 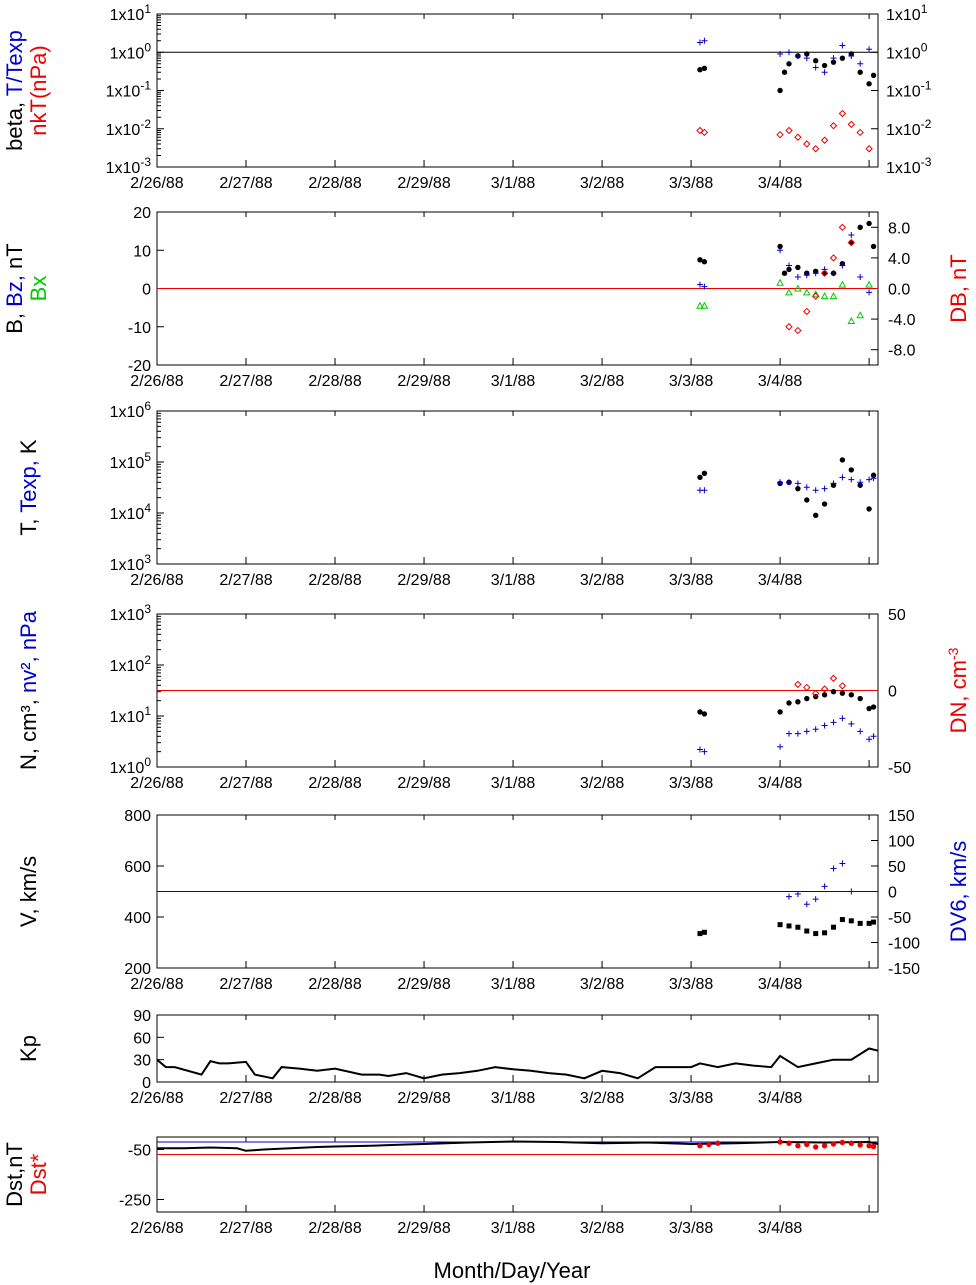 I want to click on y-tick-label-right: -8.0, so click(x=902, y=351).